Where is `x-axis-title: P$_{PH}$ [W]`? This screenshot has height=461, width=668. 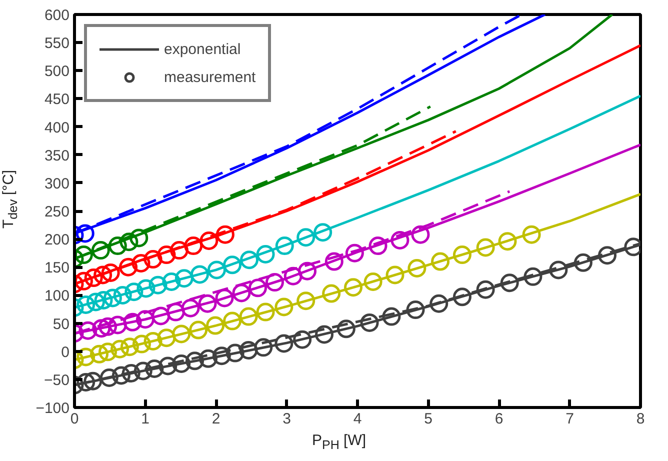
x-axis-title: P$_{PH}$ [W] is located at coordinates (339, 442).